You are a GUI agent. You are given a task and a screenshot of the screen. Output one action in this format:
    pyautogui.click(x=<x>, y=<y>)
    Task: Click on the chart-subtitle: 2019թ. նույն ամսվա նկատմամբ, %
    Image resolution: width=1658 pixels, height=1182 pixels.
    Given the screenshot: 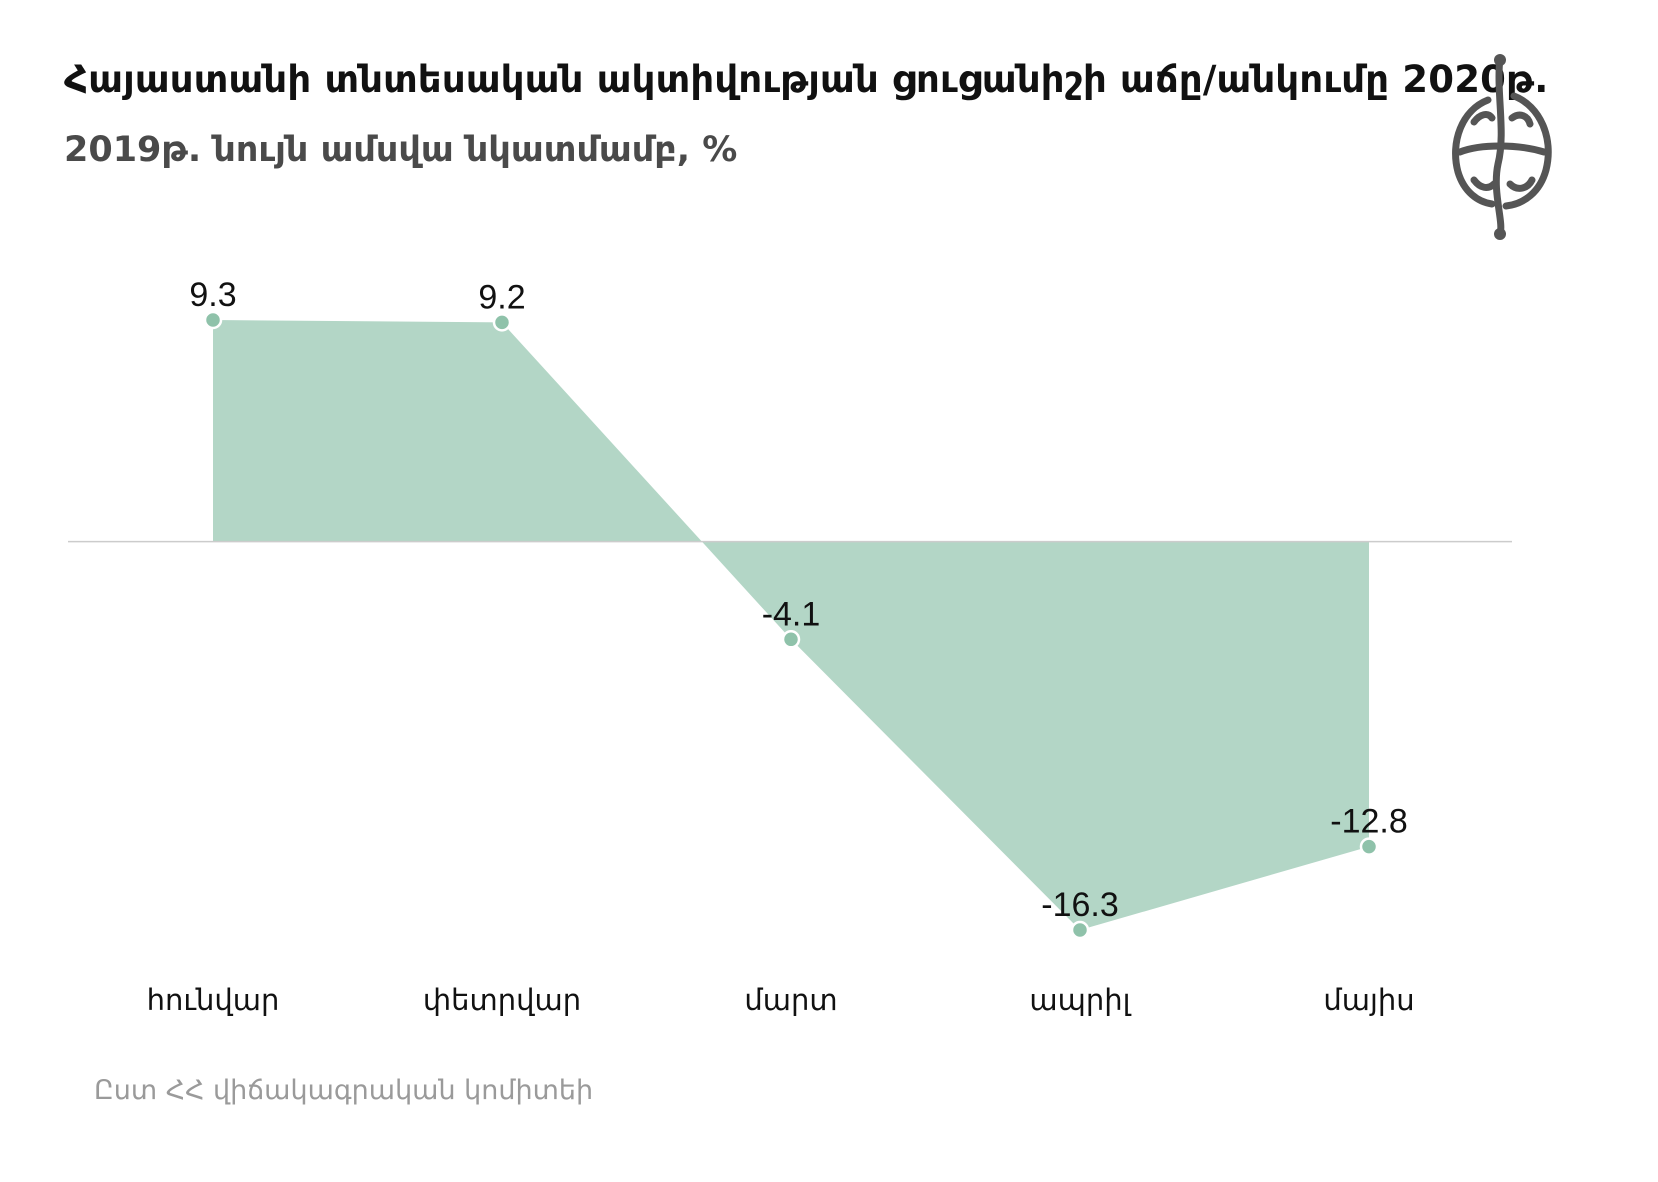 What is the action you would take?
    pyautogui.click(x=401, y=150)
    